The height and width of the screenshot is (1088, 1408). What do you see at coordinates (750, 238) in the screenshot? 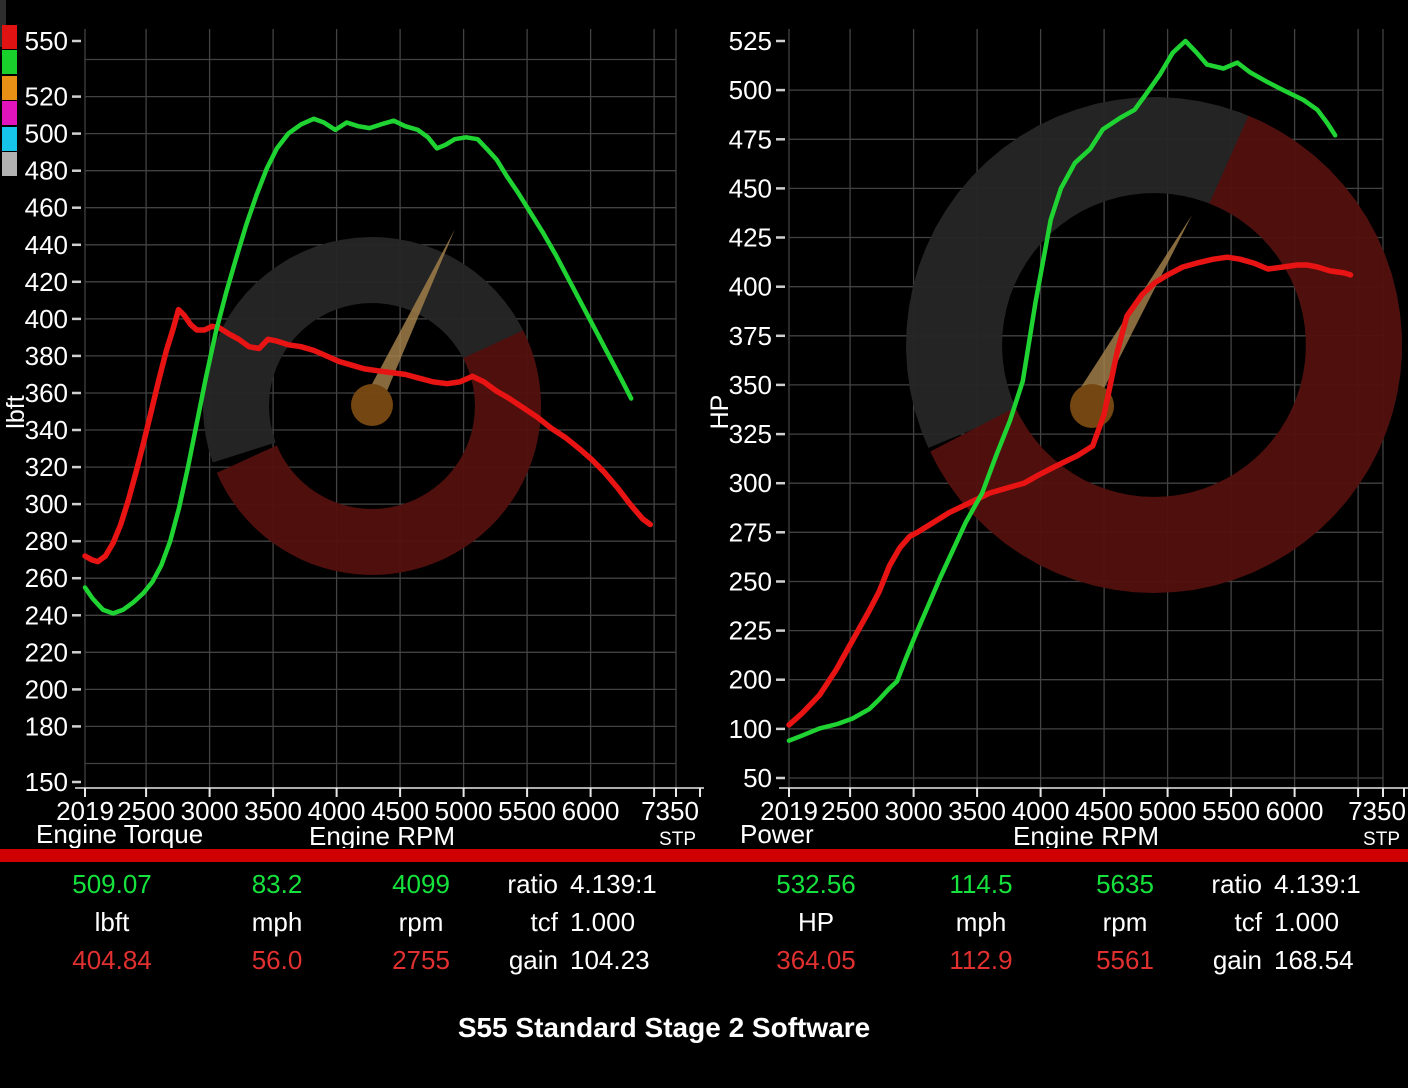
I see `y-tick-label: 425` at bounding box center [750, 238].